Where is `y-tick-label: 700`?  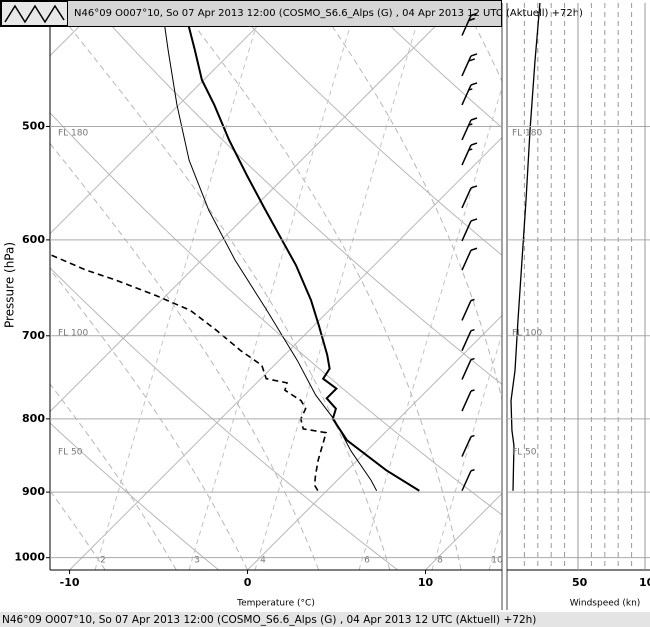 y-tick-label: 700 is located at coordinates (33, 335).